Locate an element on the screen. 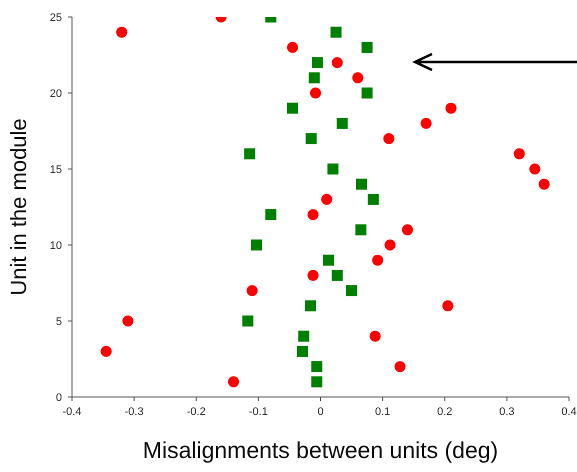  y-tick-label: 20 is located at coordinates (56, 94).